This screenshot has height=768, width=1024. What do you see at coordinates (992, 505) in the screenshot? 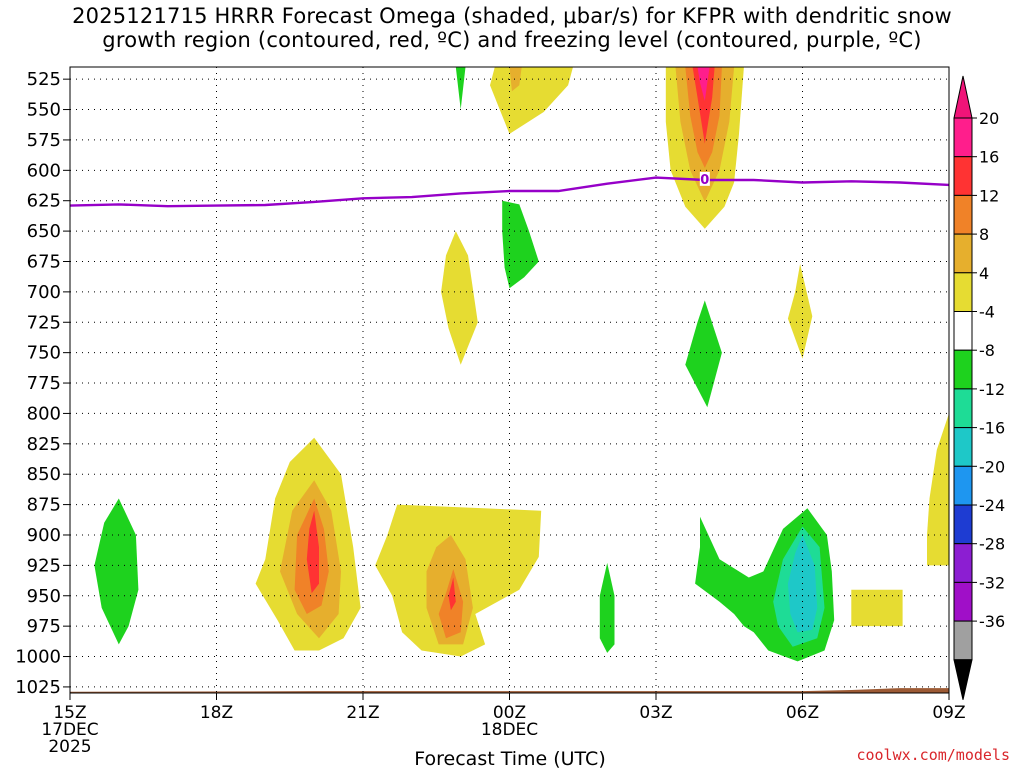
I see `colorbar-label--24: -24` at bounding box center [992, 505].